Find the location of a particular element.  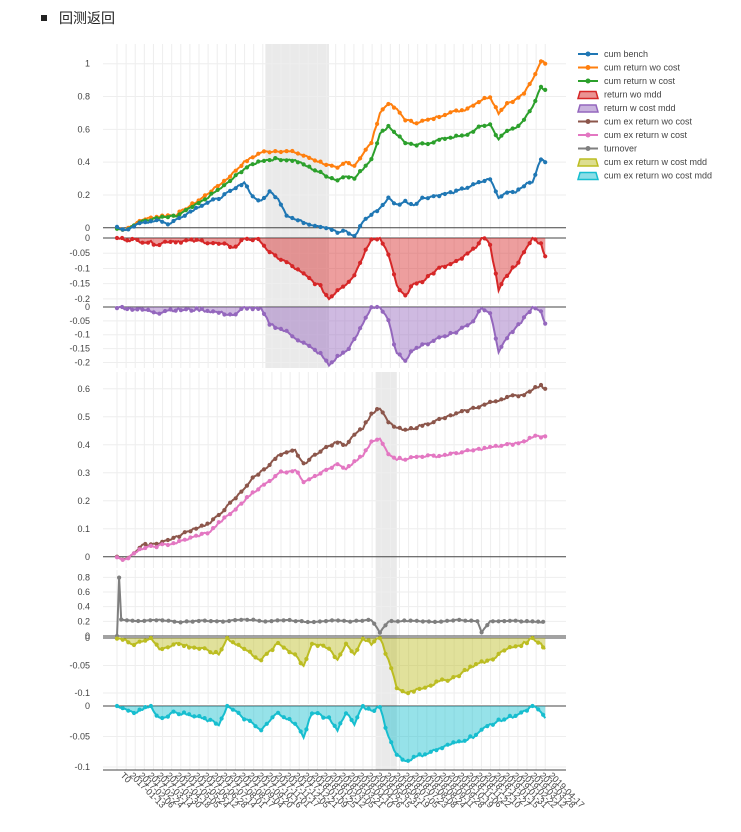

y-tick-label: -0.15 is located at coordinates (79, 349).